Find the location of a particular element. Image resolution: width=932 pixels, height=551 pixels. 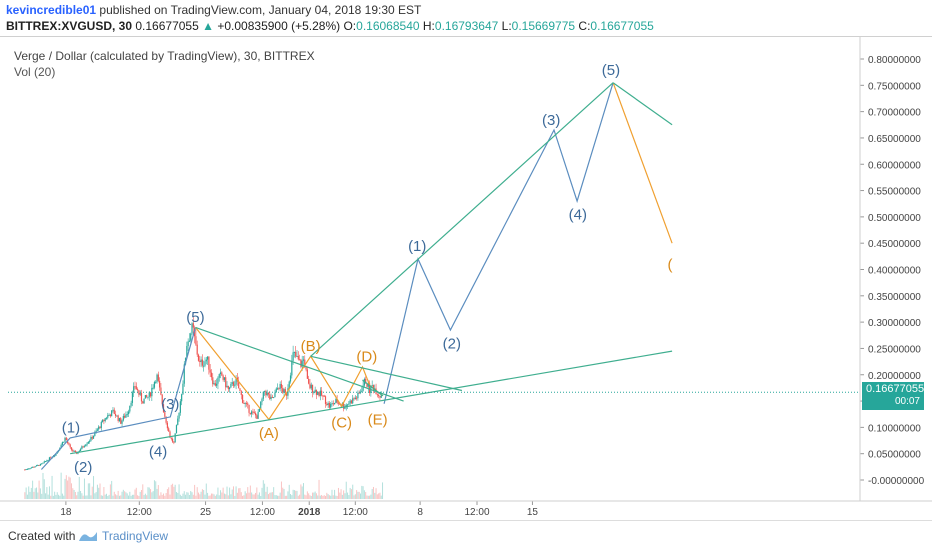

close-value: 0.16677055 is located at coordinates (622, 26).